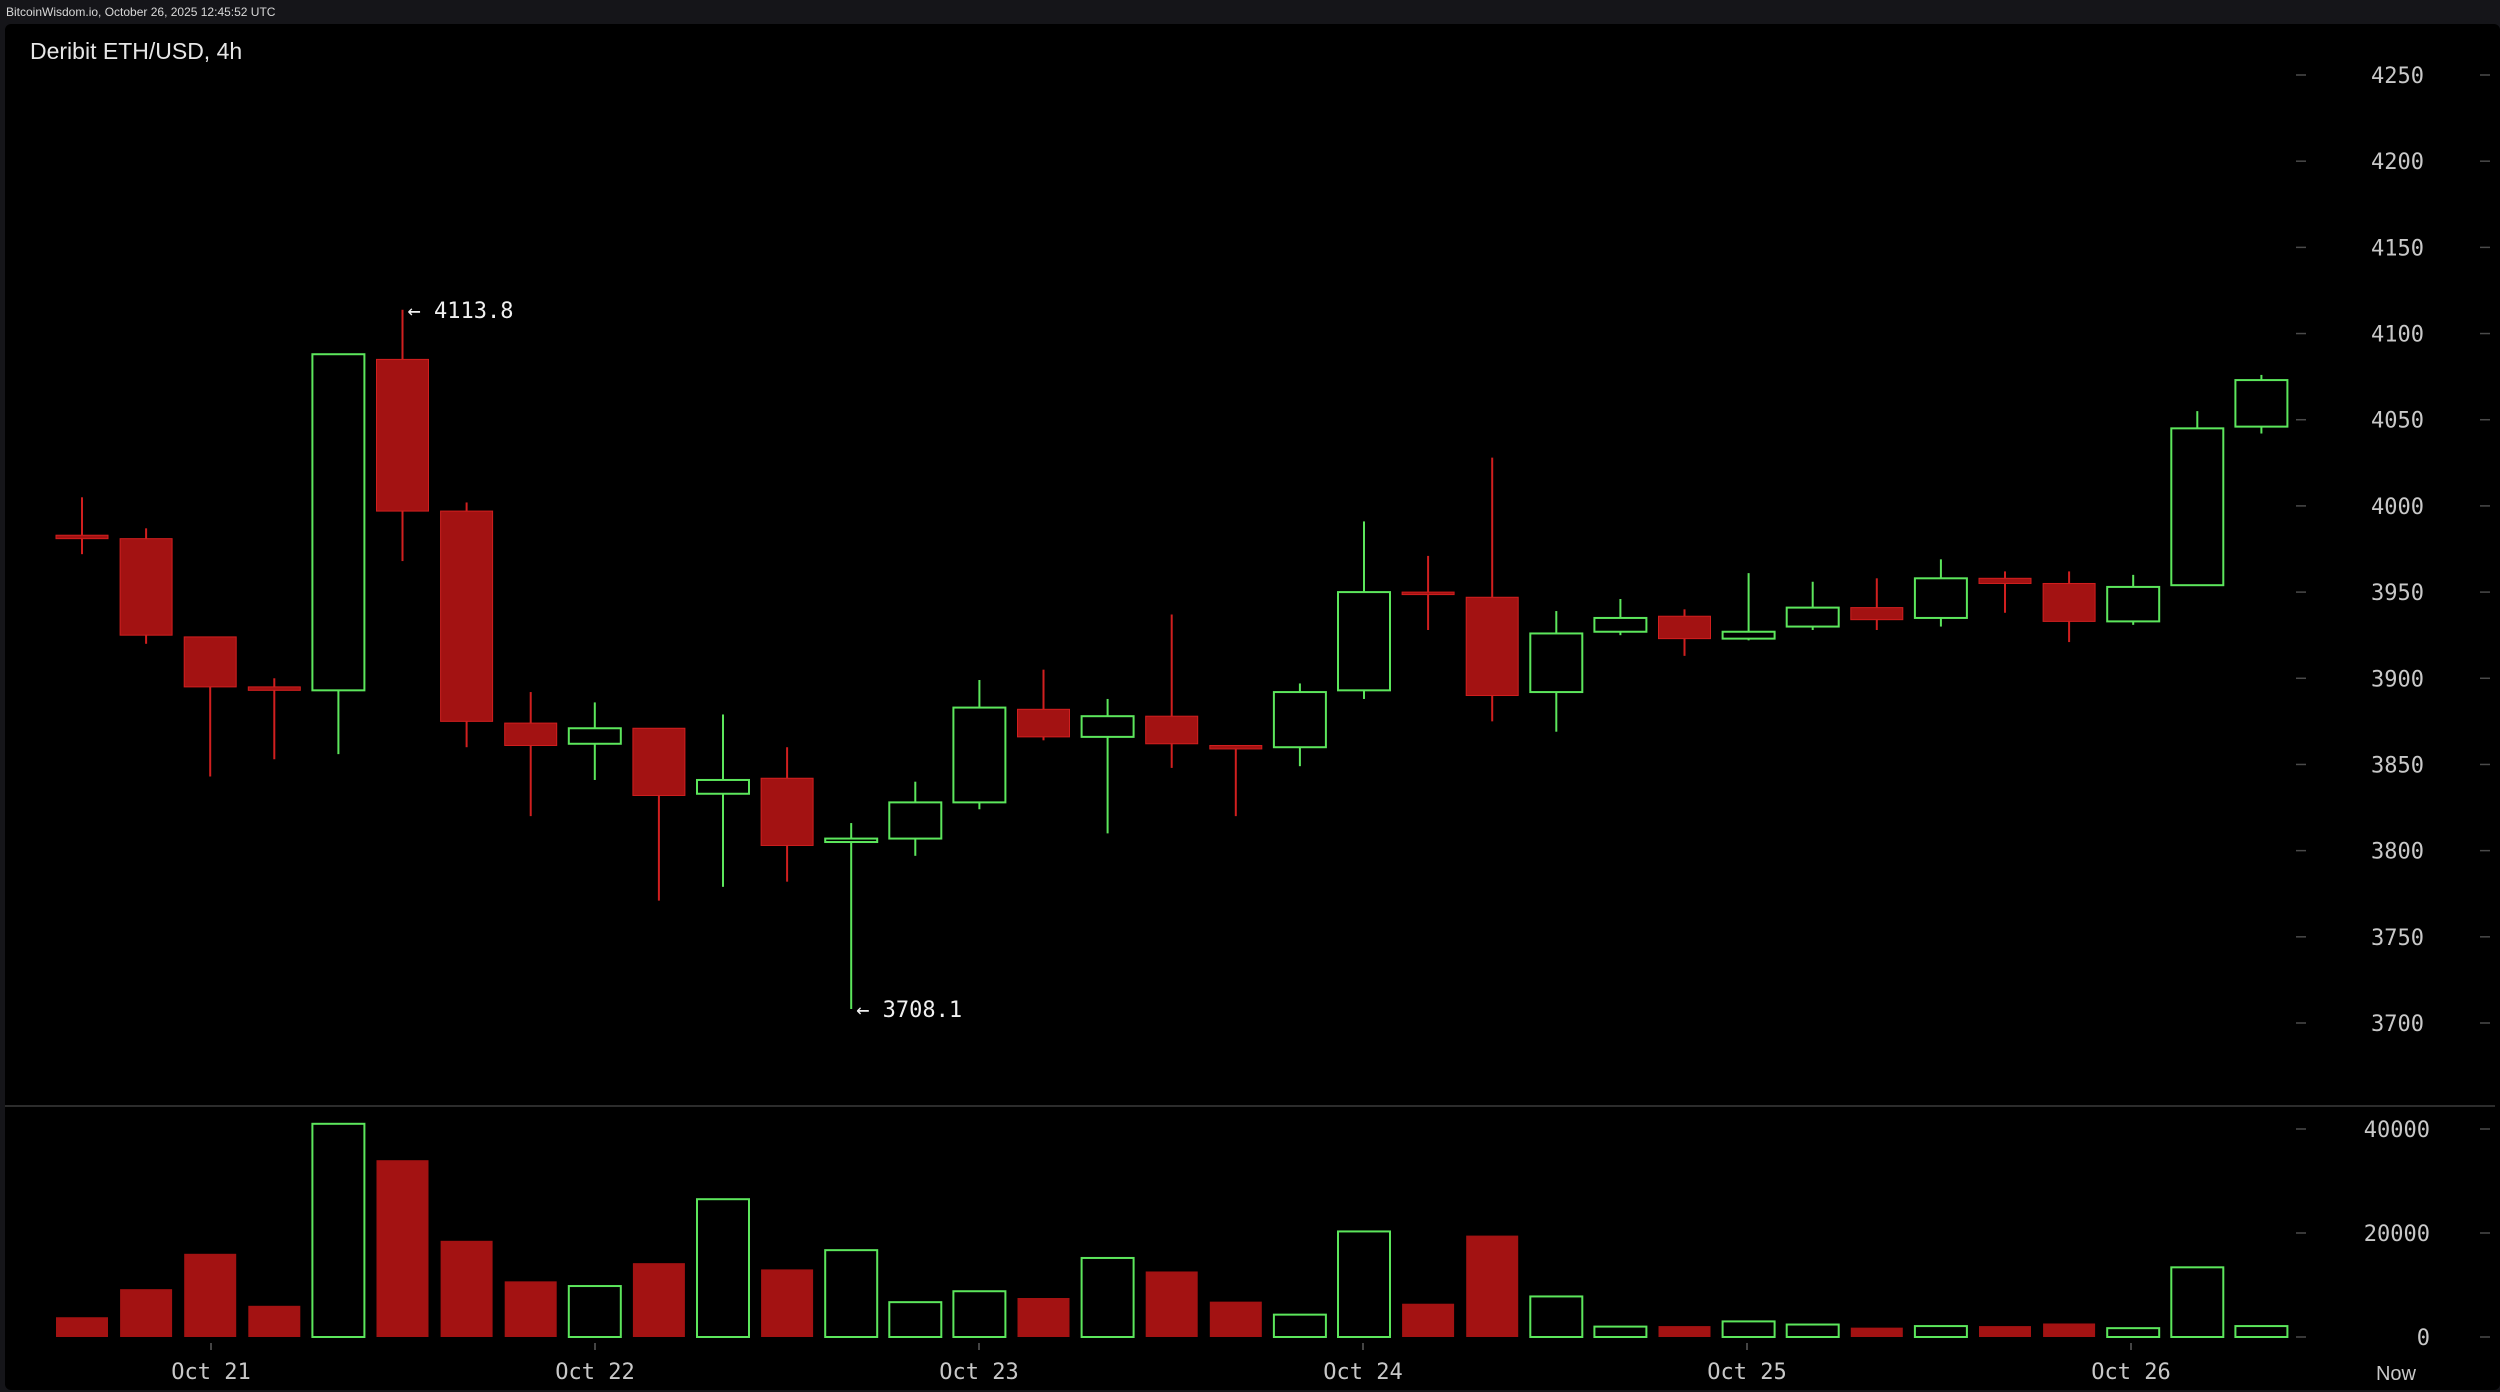  I want to click on price-tick-label: 4150, so click(2397, 248).